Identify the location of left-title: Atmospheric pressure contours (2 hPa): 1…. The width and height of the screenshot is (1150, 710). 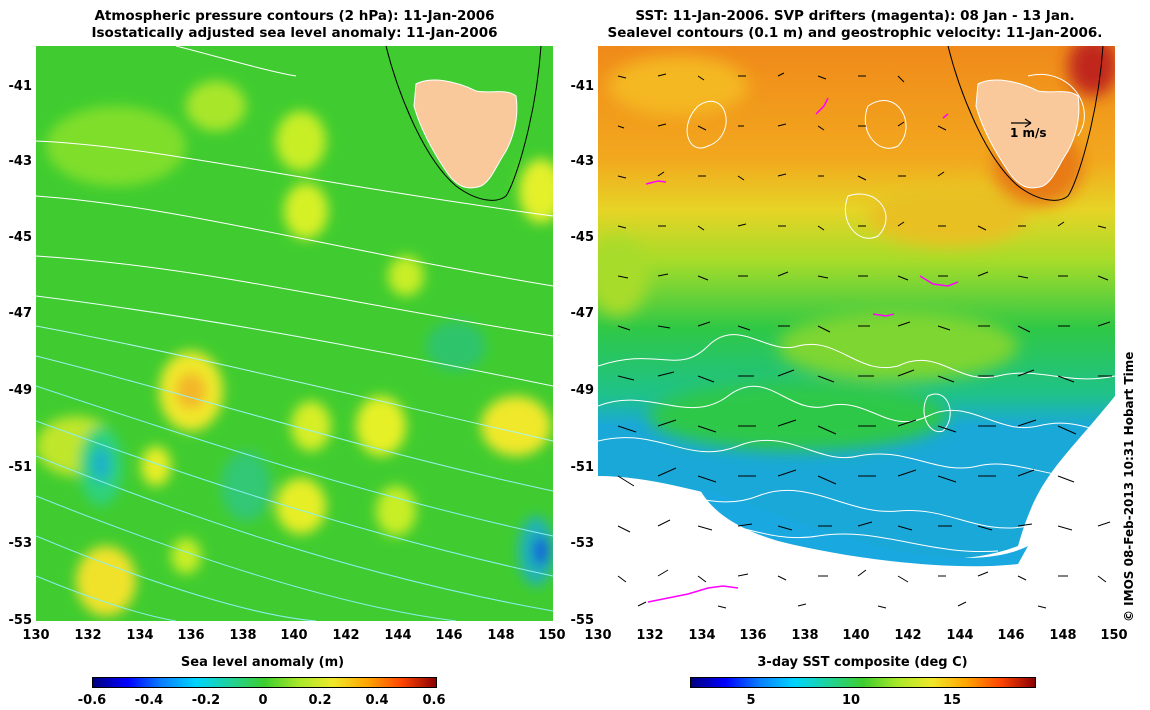
(294, 25).